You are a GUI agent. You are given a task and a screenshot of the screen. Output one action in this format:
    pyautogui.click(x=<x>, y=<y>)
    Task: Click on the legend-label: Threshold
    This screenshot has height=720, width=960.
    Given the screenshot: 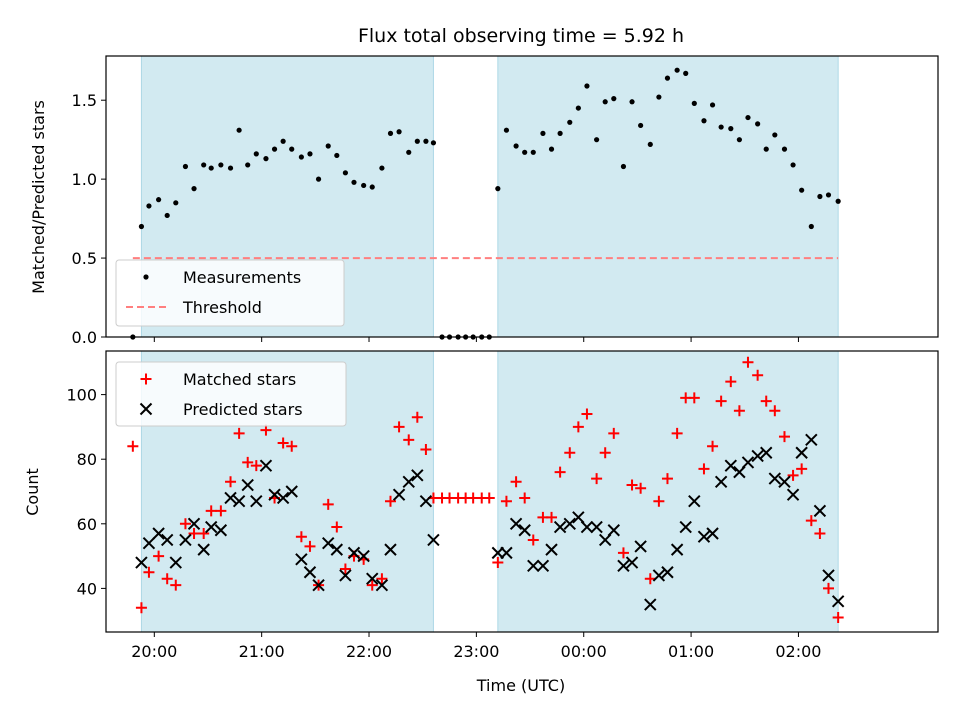 What is the action you would take?
    pyautogui.click(x=222, y=307)
    